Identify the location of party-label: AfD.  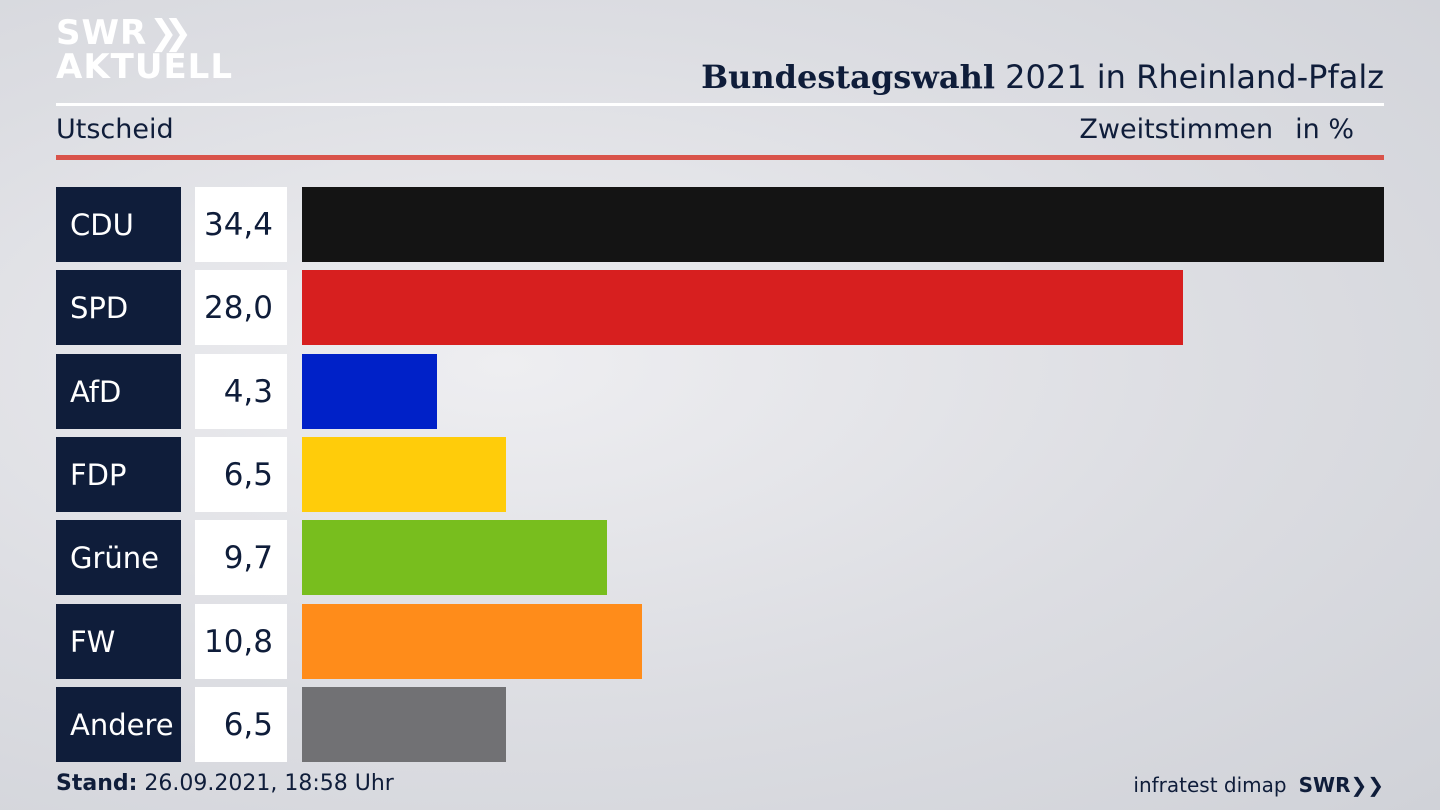
(118, 391).